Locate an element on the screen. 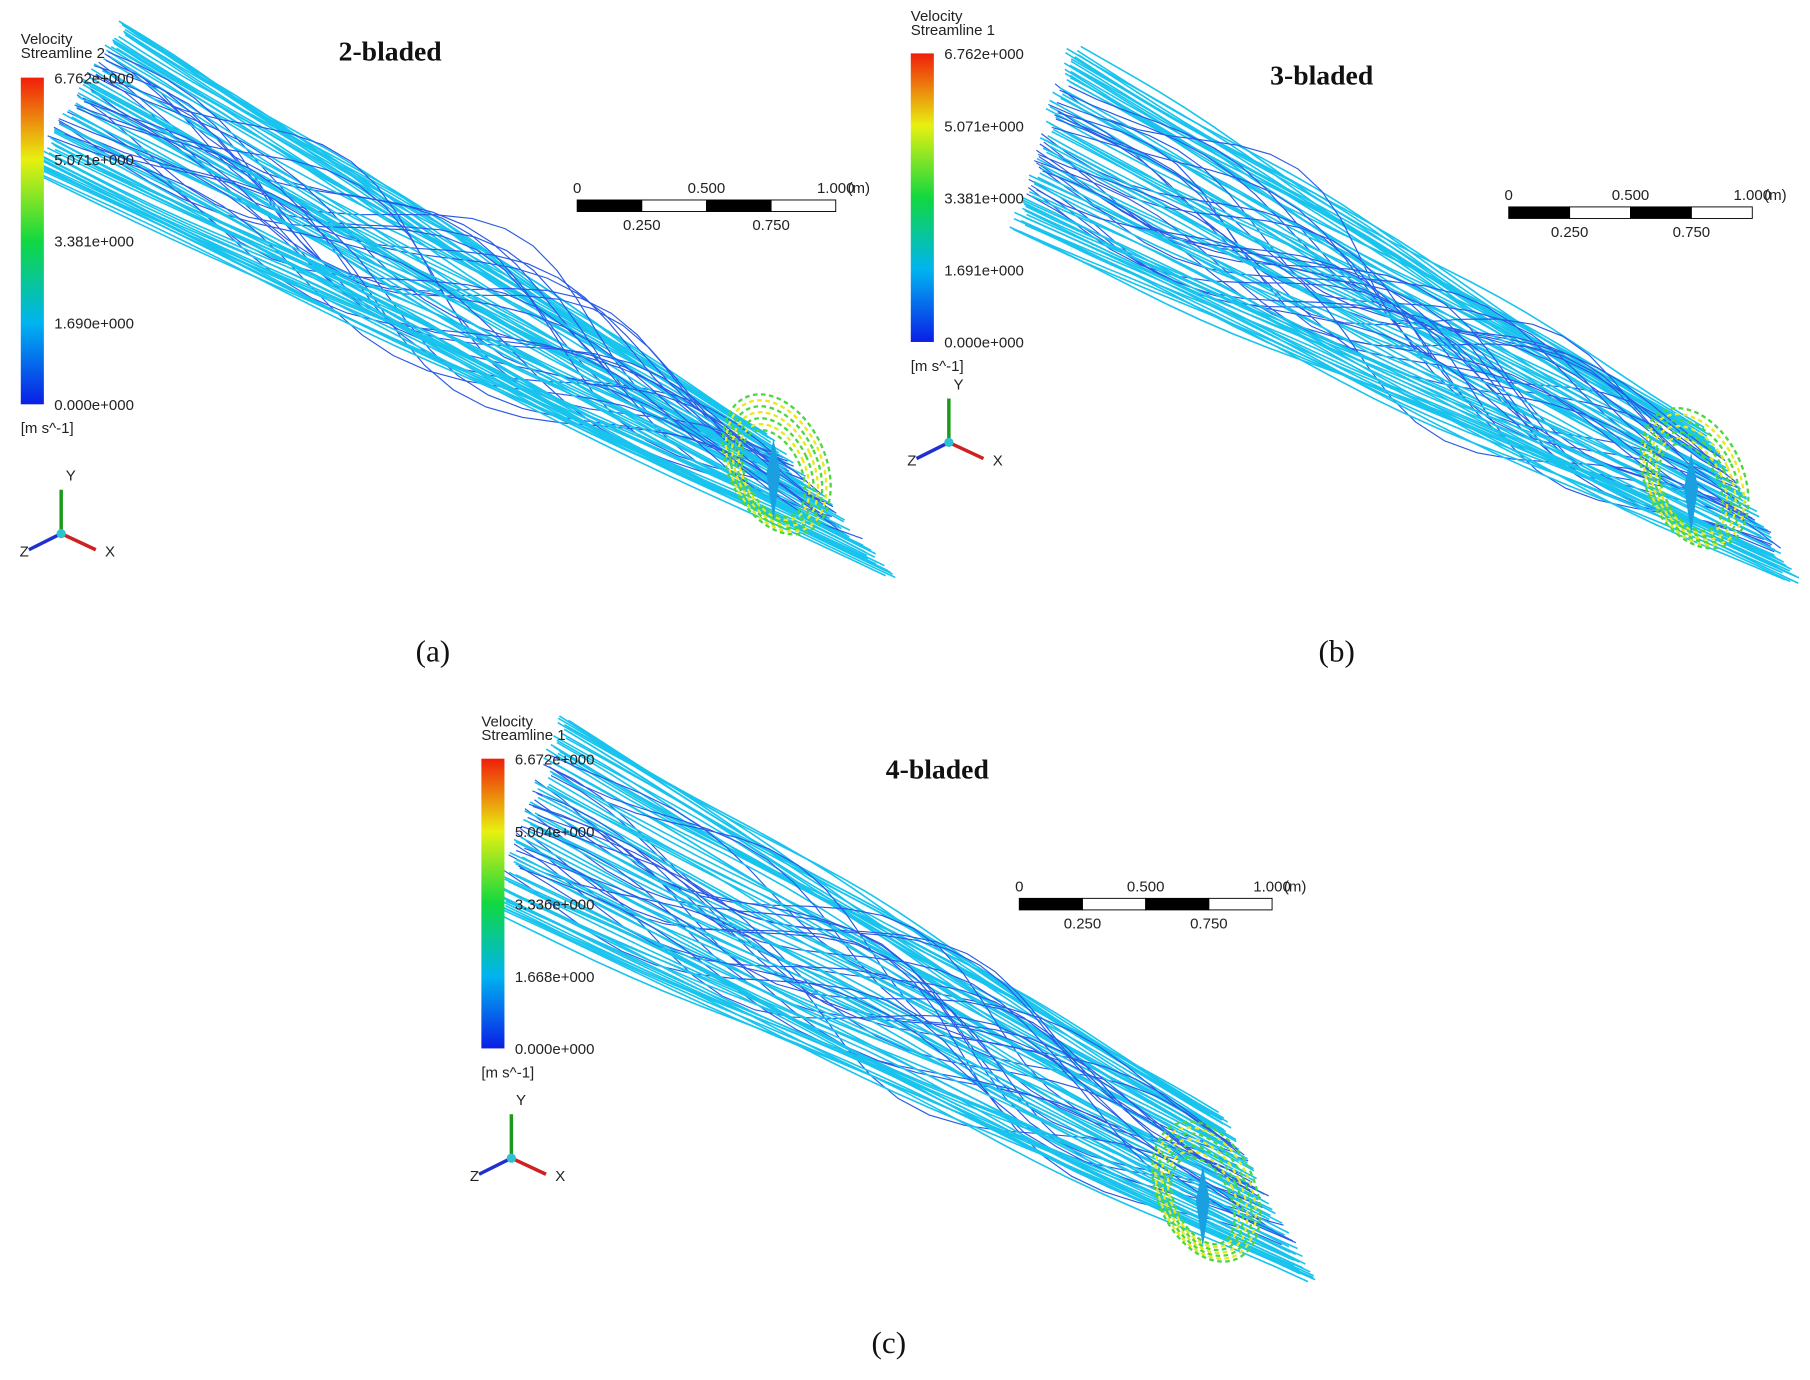 The width and height of the screenshot is (1810, 1380). legend-variable: Velocity is located at coordinates (47, 39).